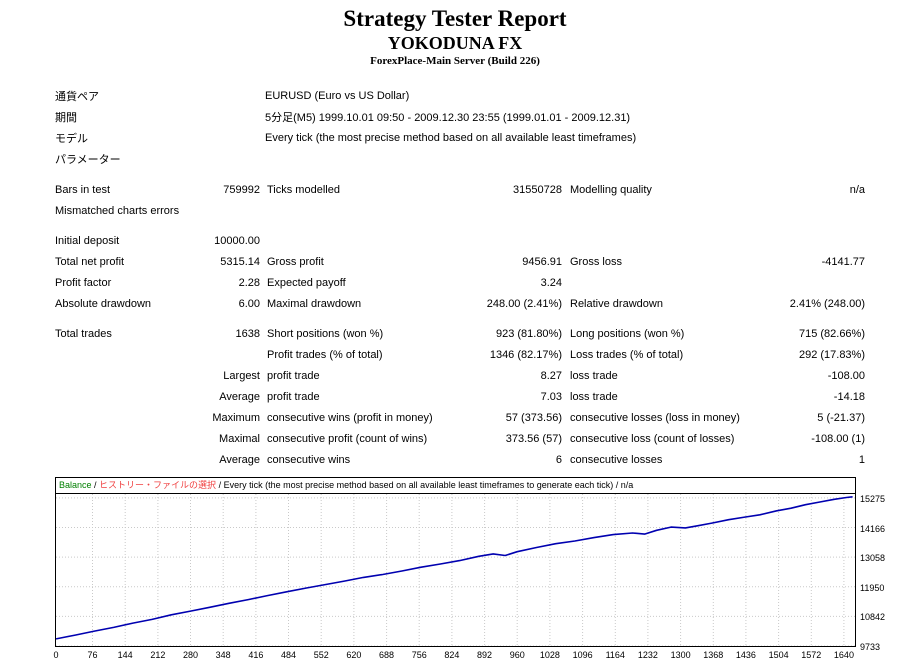  What do you see at coordinates (827, 303) in the screenshot?
I see `stat-value: 2.41% (248.00)` at bounding box center [827, 303].